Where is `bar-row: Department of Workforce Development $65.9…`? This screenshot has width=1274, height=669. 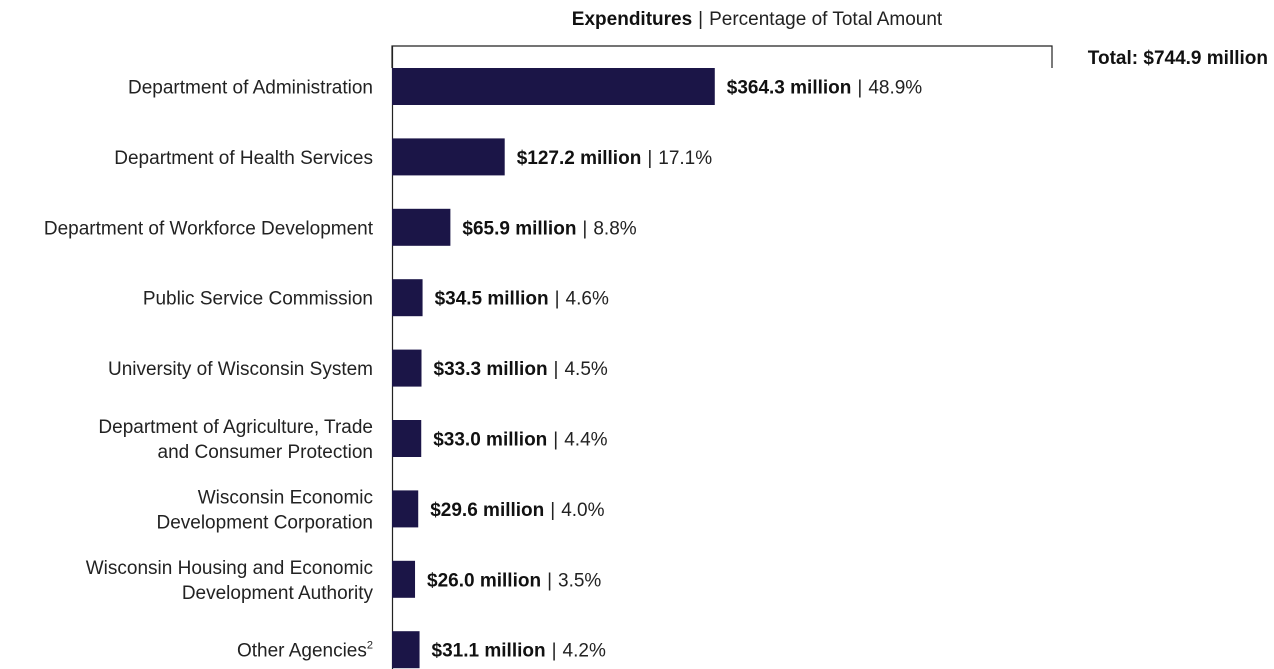 bar-row: Department of Workforce Development $65.9… is located at coordinates (340, 227).